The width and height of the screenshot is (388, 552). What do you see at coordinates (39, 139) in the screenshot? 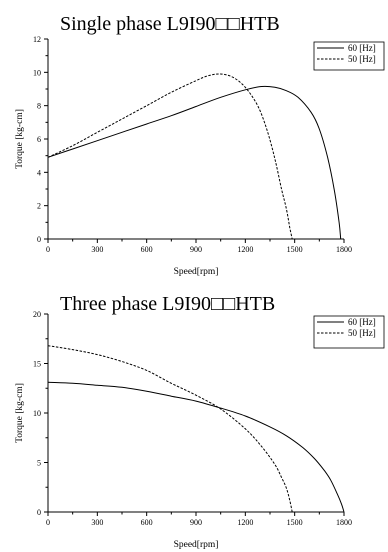
I see `y-tick-label: 6` at bounding box center [39, 139].